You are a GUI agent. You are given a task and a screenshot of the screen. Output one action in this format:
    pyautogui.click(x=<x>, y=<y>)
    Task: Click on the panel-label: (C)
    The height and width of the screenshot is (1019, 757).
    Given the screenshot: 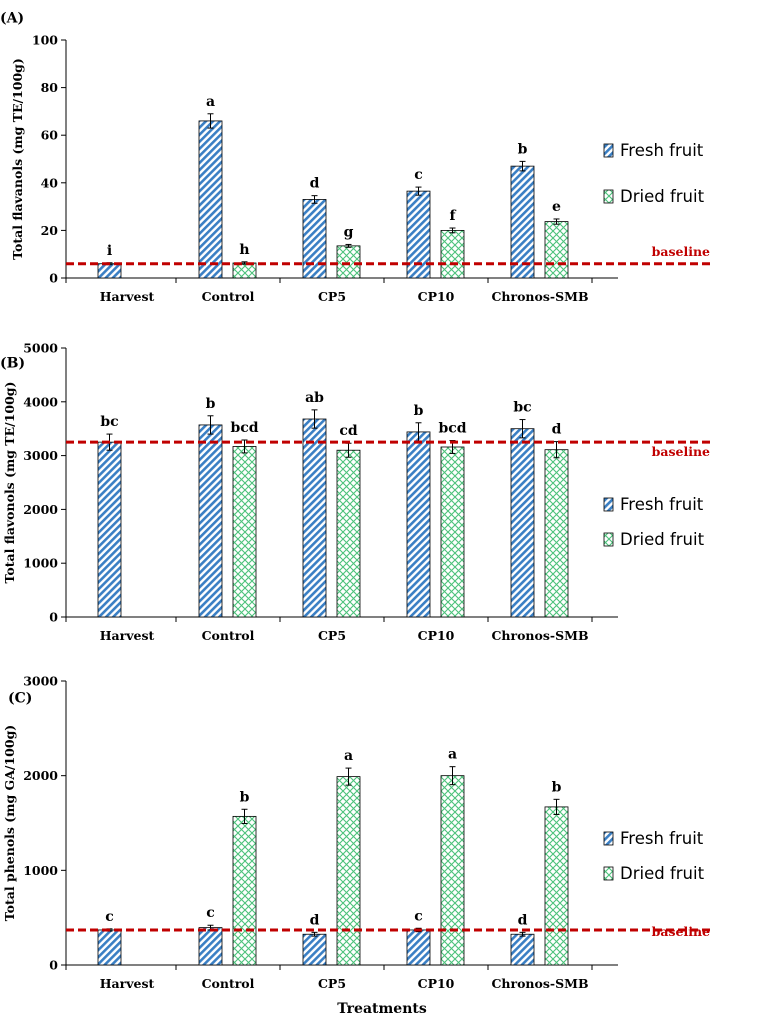 What is the action you would take?
    pyautogui.click(x=20, y=699)
    